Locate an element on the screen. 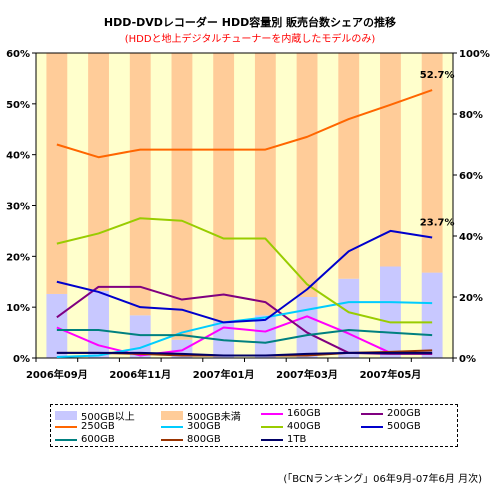 Image resolution: width=500 pixels, height=493 pixels. legend-item: 500GB is located at coordinates (391, 426).